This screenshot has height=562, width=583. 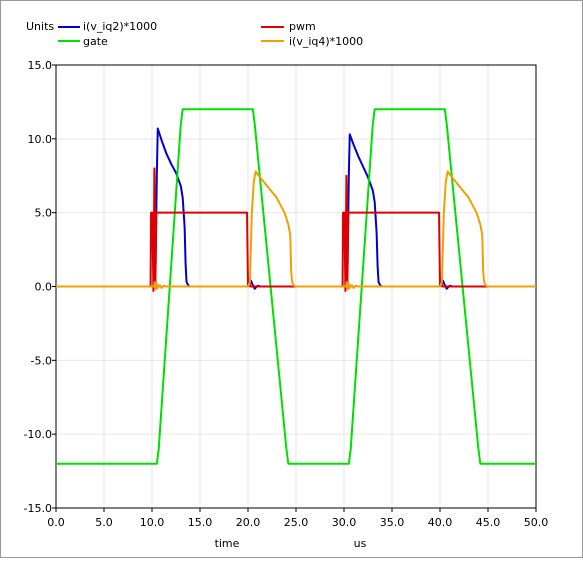 I want to click on x-axis-label: time, so click(x=227, y=543).